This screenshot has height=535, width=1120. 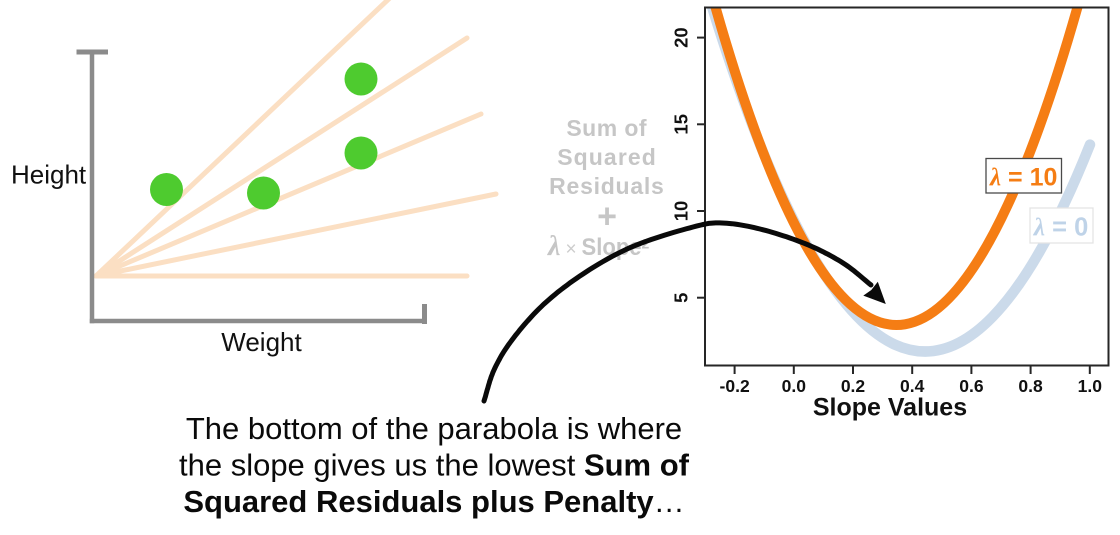 I want to click on svg-text:The bottom of the parabola is: The bottom of the parabola is where, so click(x=434, y=428).